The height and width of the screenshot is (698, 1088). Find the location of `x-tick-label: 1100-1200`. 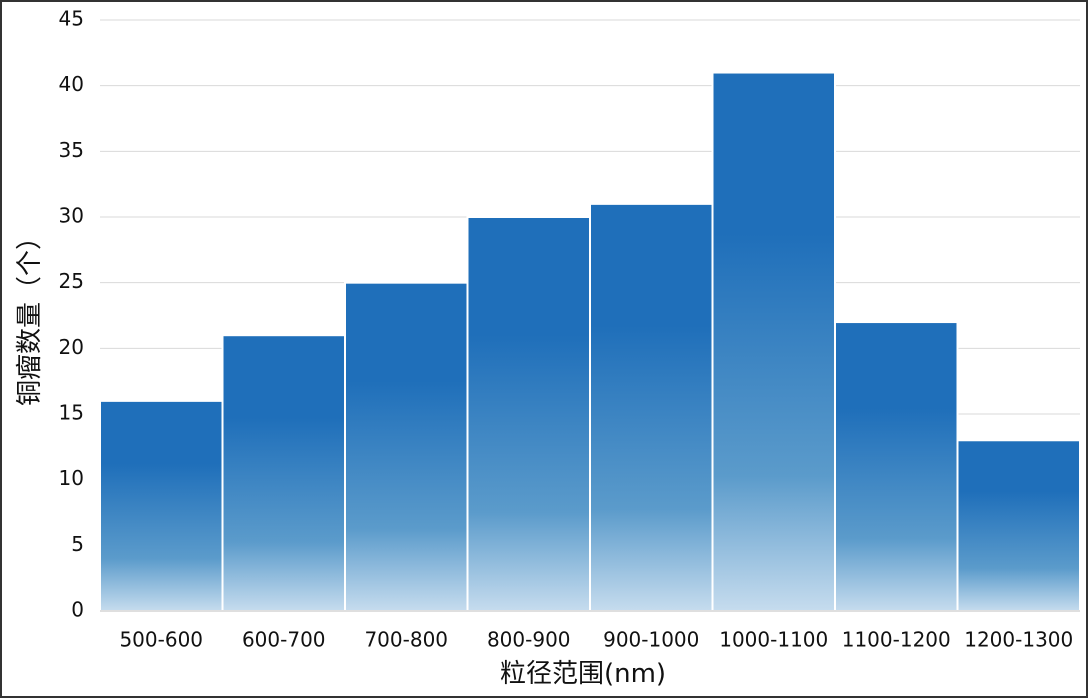

x-tick-label: 1100-1200 is located at coordinates (896, 640).